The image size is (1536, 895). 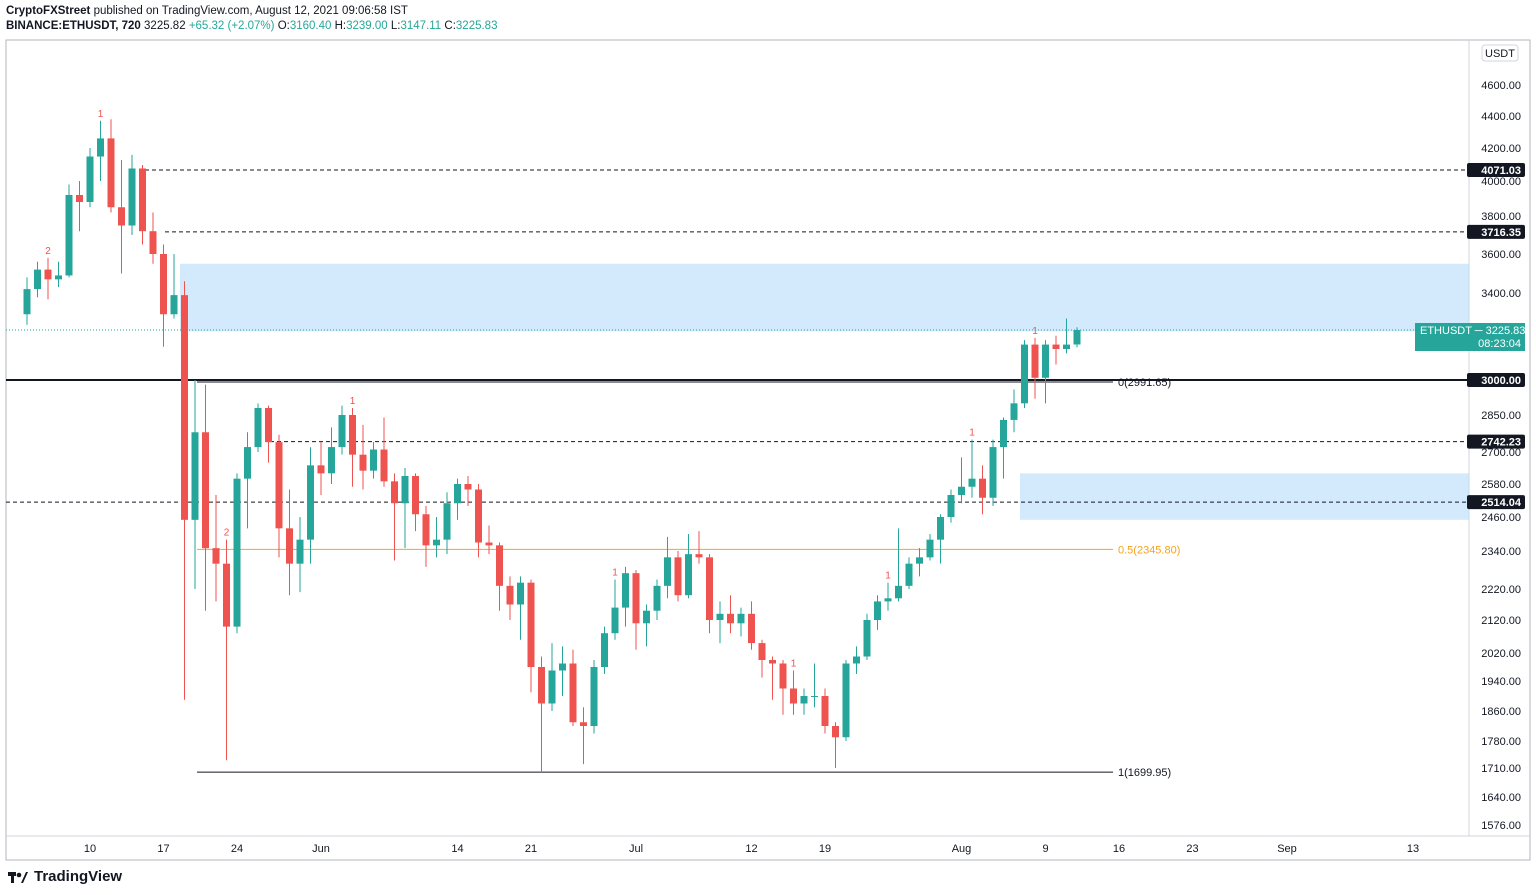 I want to click on y-tick-label: 2700.00, so click(x=1501, y=453).